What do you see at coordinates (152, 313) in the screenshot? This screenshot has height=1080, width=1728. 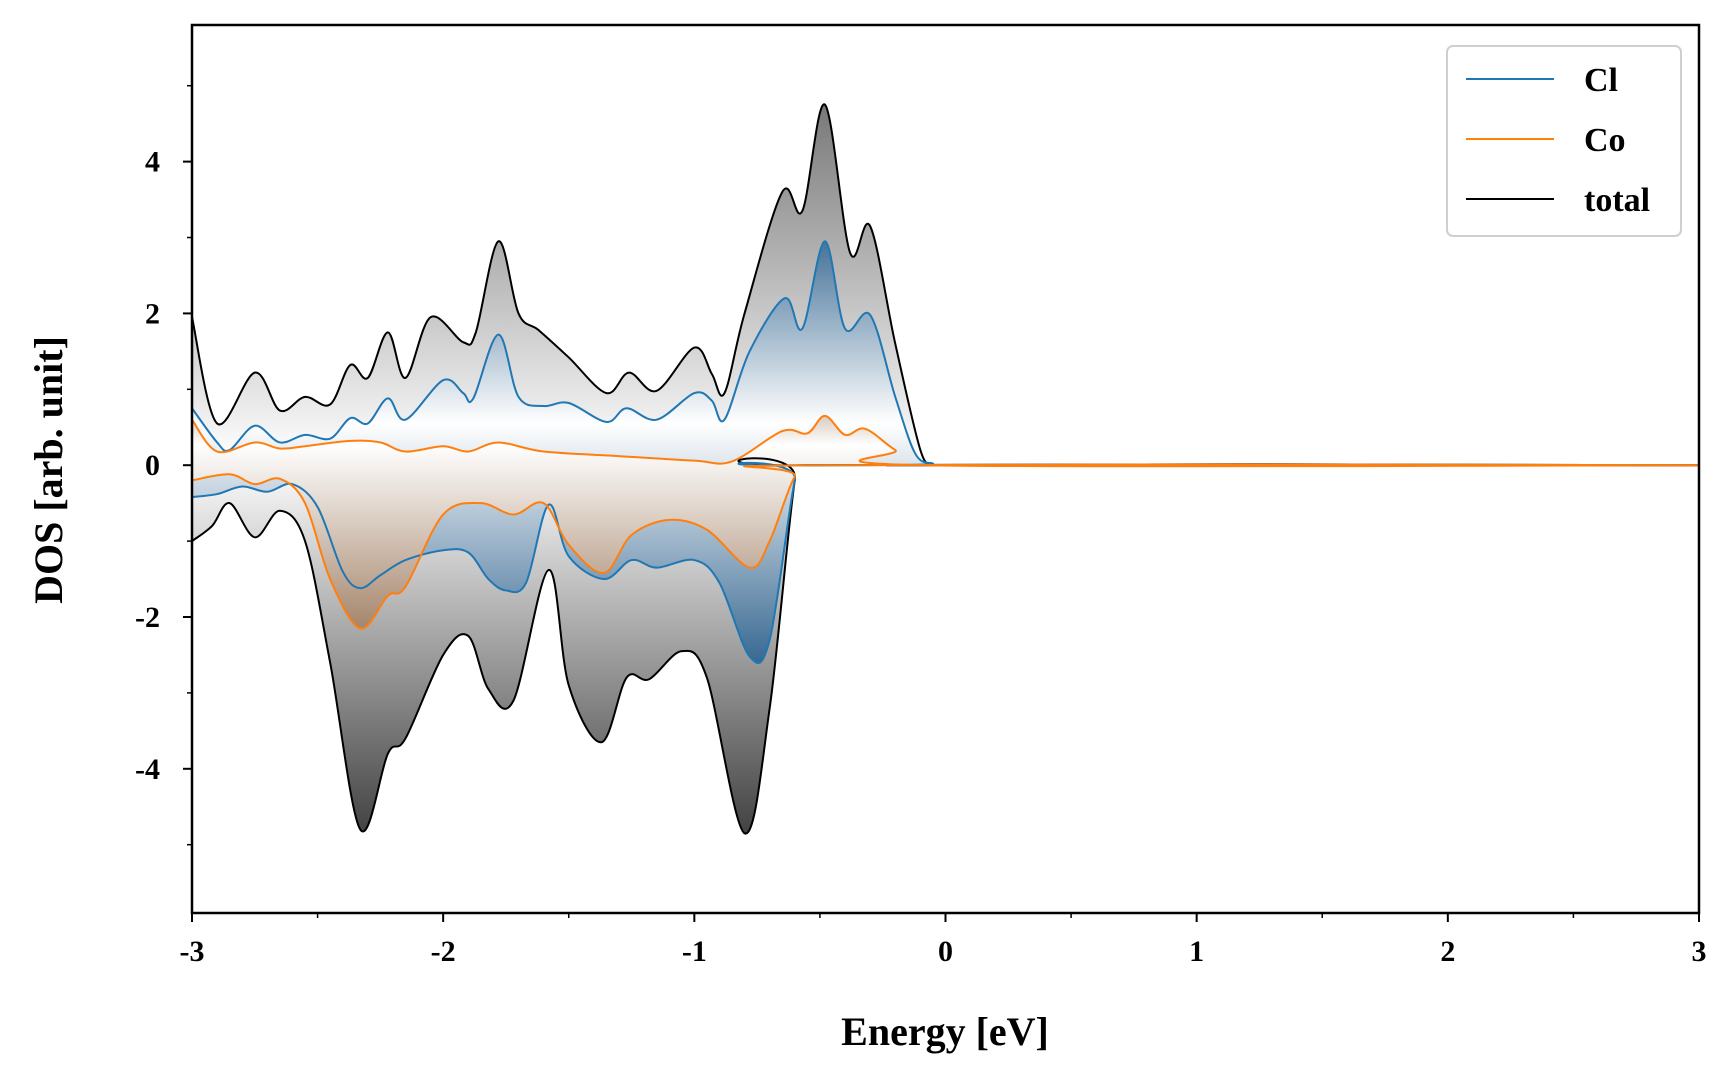 I see `y-tick-label: 2` at bounding box center [152, 313].